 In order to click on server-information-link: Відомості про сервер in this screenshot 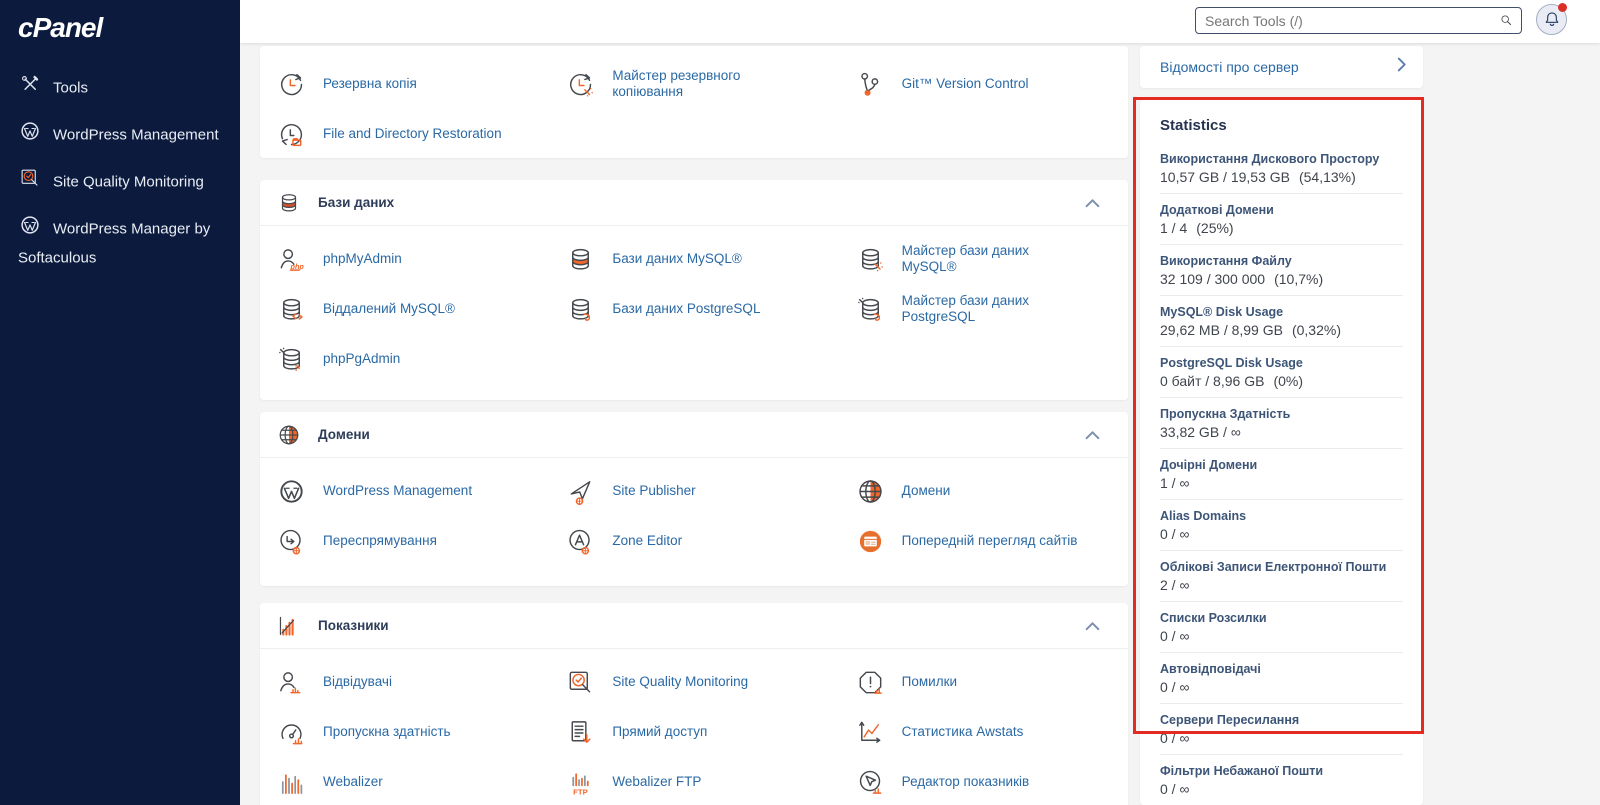, I will do `click(1281, 67)`.